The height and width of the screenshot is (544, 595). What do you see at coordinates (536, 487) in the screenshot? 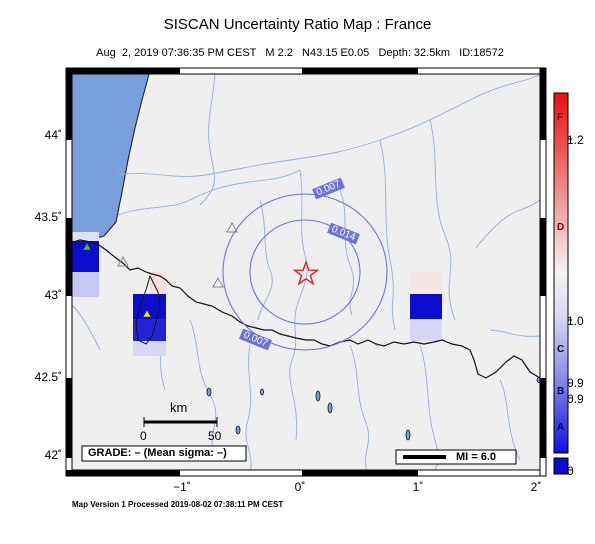
I see `x-tick-label: 2˚` at bounding box center [536, 487].